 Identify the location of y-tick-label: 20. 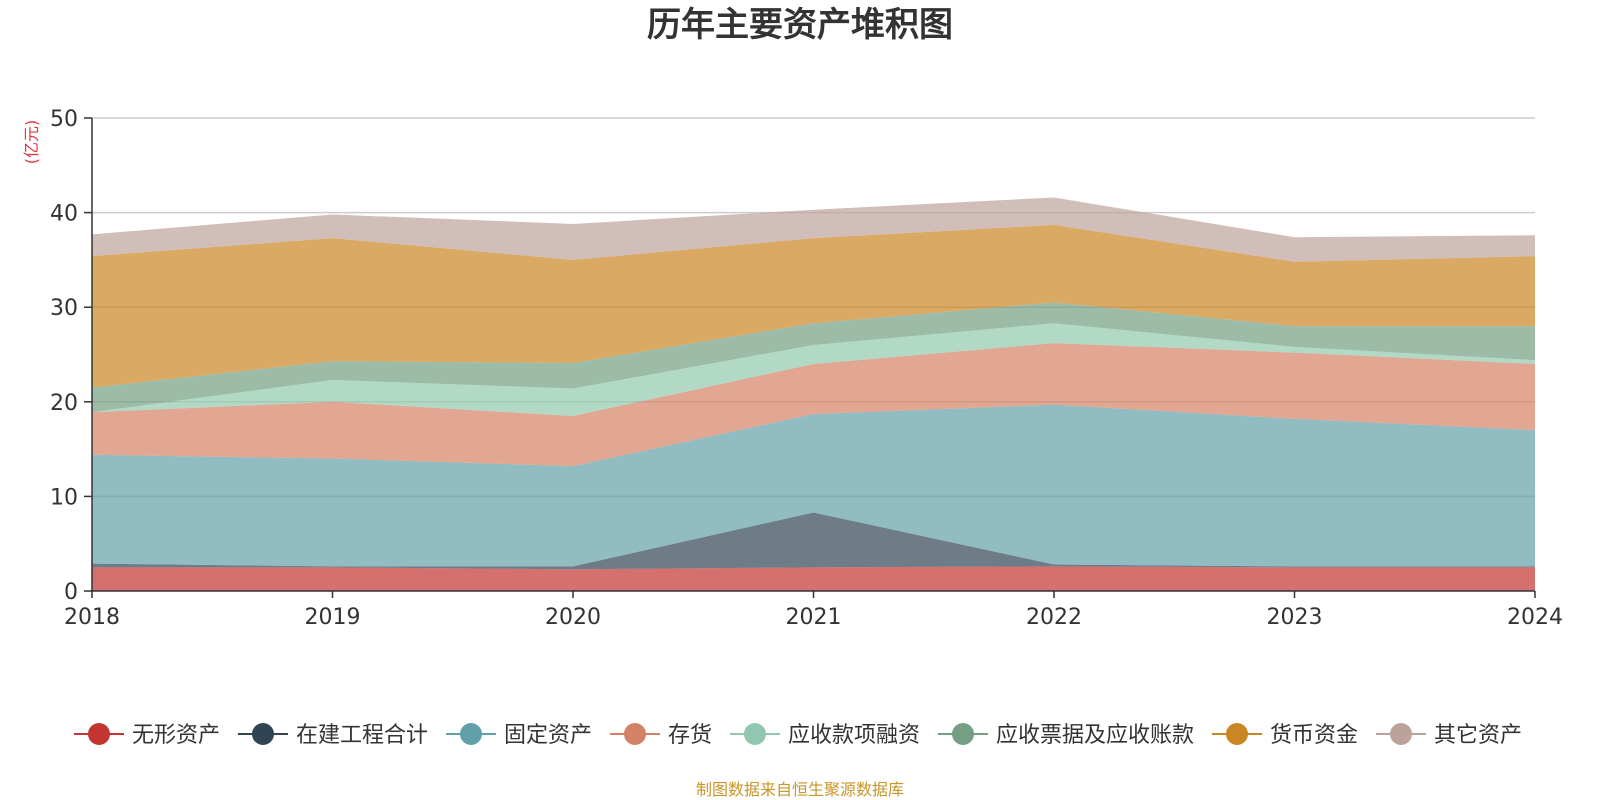
(64, 403).